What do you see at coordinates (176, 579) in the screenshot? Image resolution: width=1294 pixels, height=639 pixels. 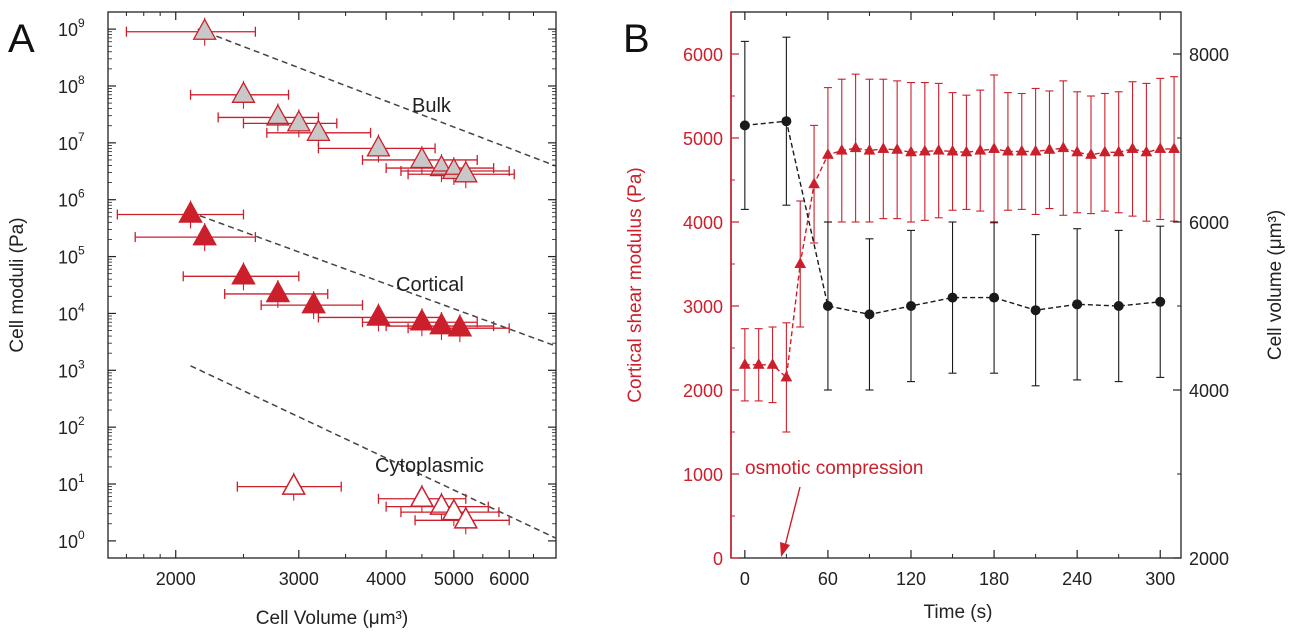 I see `x-tick-label: 2000` at bounding box center [176, 579].